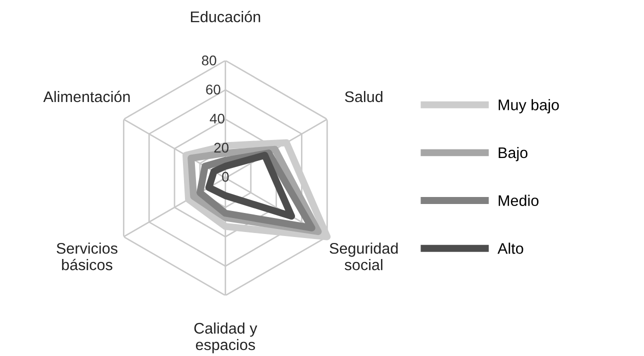 This screenshot has height=356, width=644. Describe the element at coordinates (364, 256) in the screenshot. I see `spoke-label: Seguridad social` at that location.